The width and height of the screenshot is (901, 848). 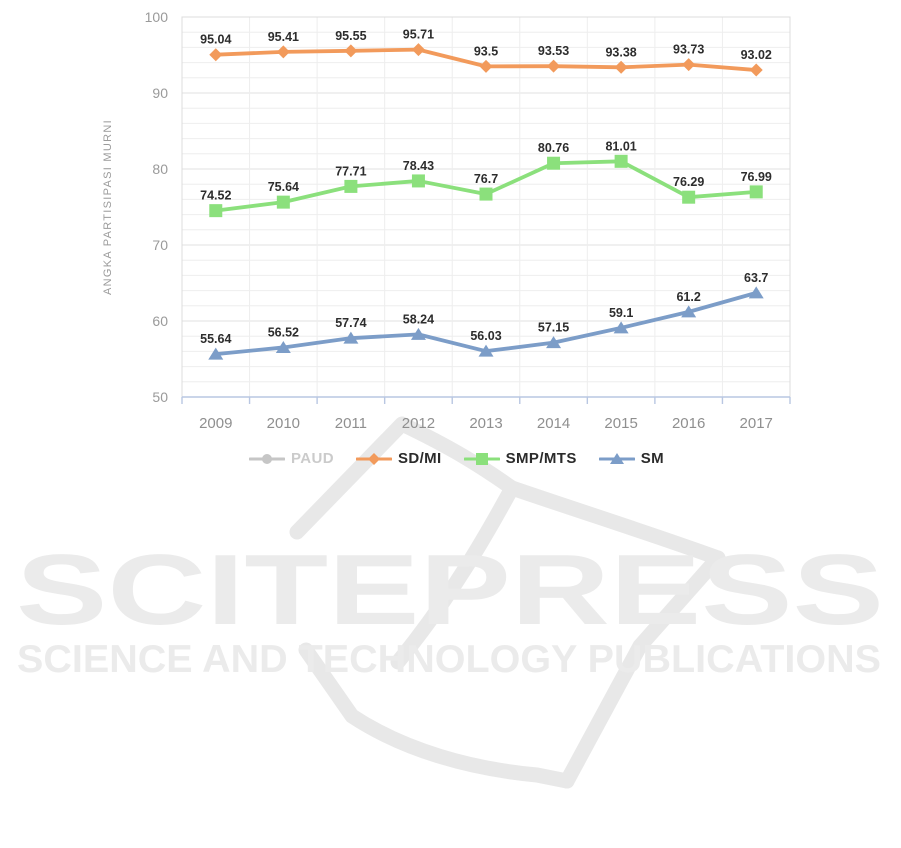 What do you see at coordinates (418, 423) in the screenshot?
I see `svg-text: 2012` at bounding box center [418, 423].